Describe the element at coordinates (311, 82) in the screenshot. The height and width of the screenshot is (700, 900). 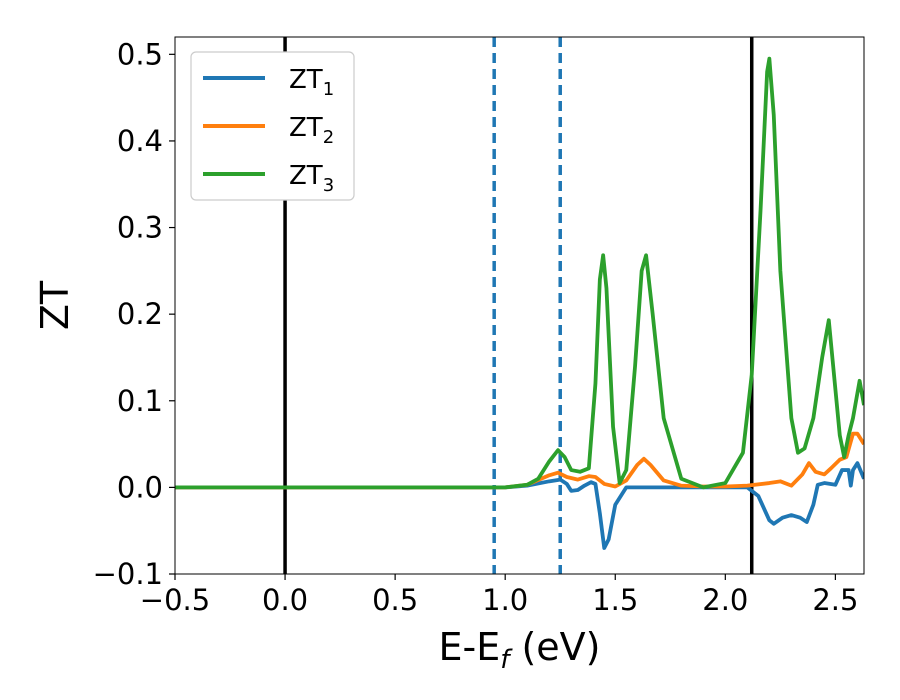
I see `legend-label-zt1: ZT1` at that location.